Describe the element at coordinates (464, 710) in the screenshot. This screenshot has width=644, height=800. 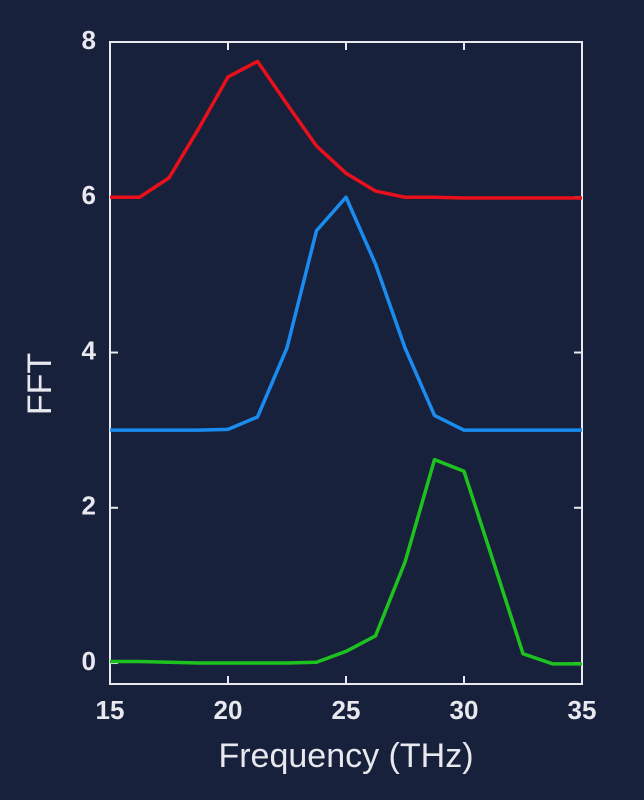
I see `x-tick-label: 30` at that location.